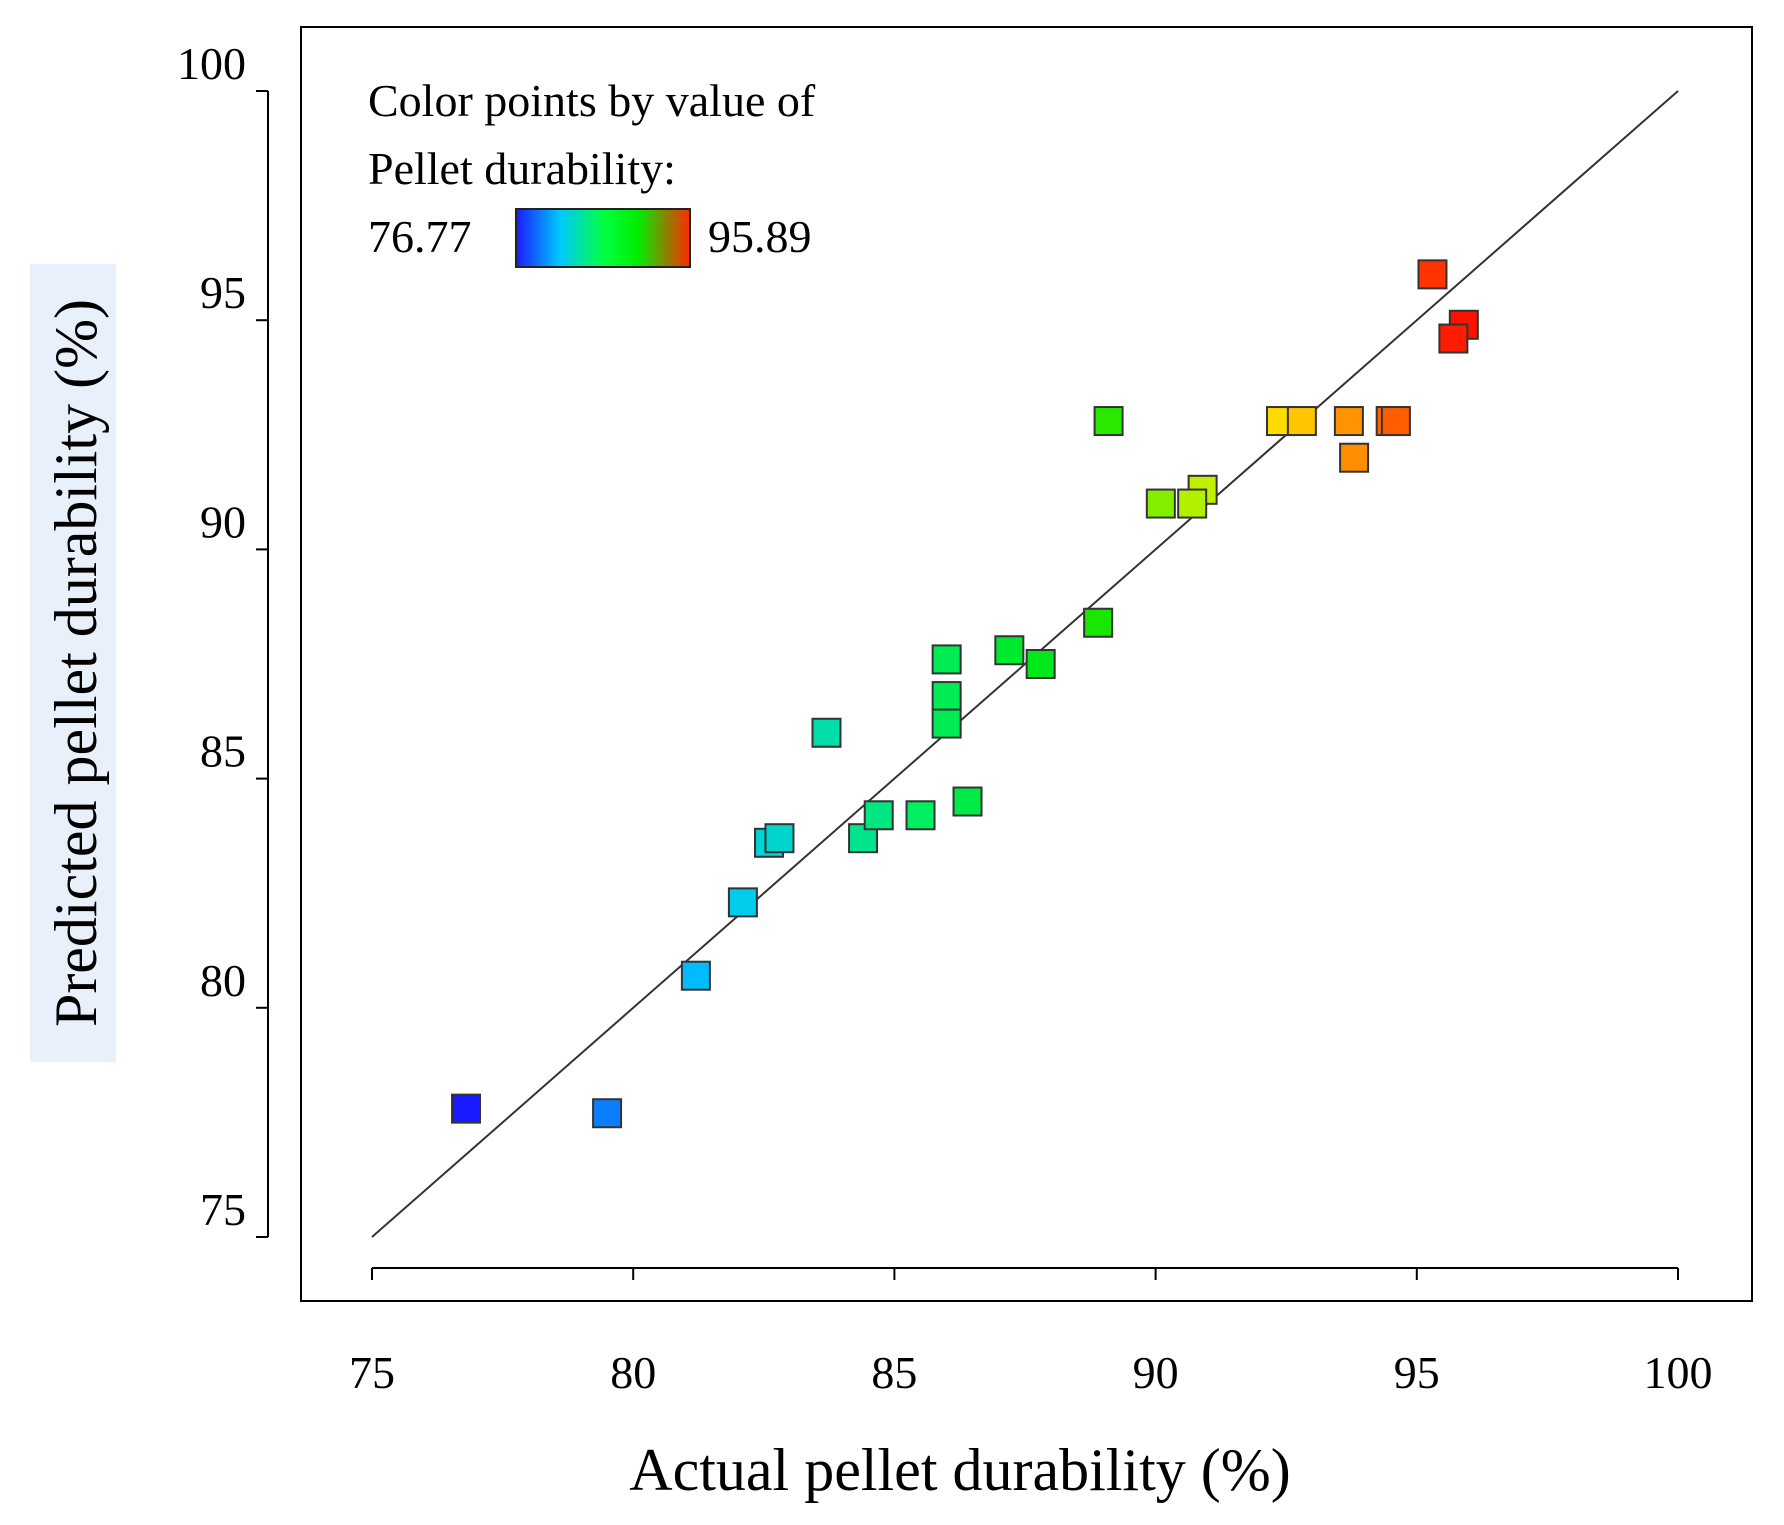  Describe the element at coordinates (894, 1372) in the screenshot. I see `x-tick-label: 85` at that location.